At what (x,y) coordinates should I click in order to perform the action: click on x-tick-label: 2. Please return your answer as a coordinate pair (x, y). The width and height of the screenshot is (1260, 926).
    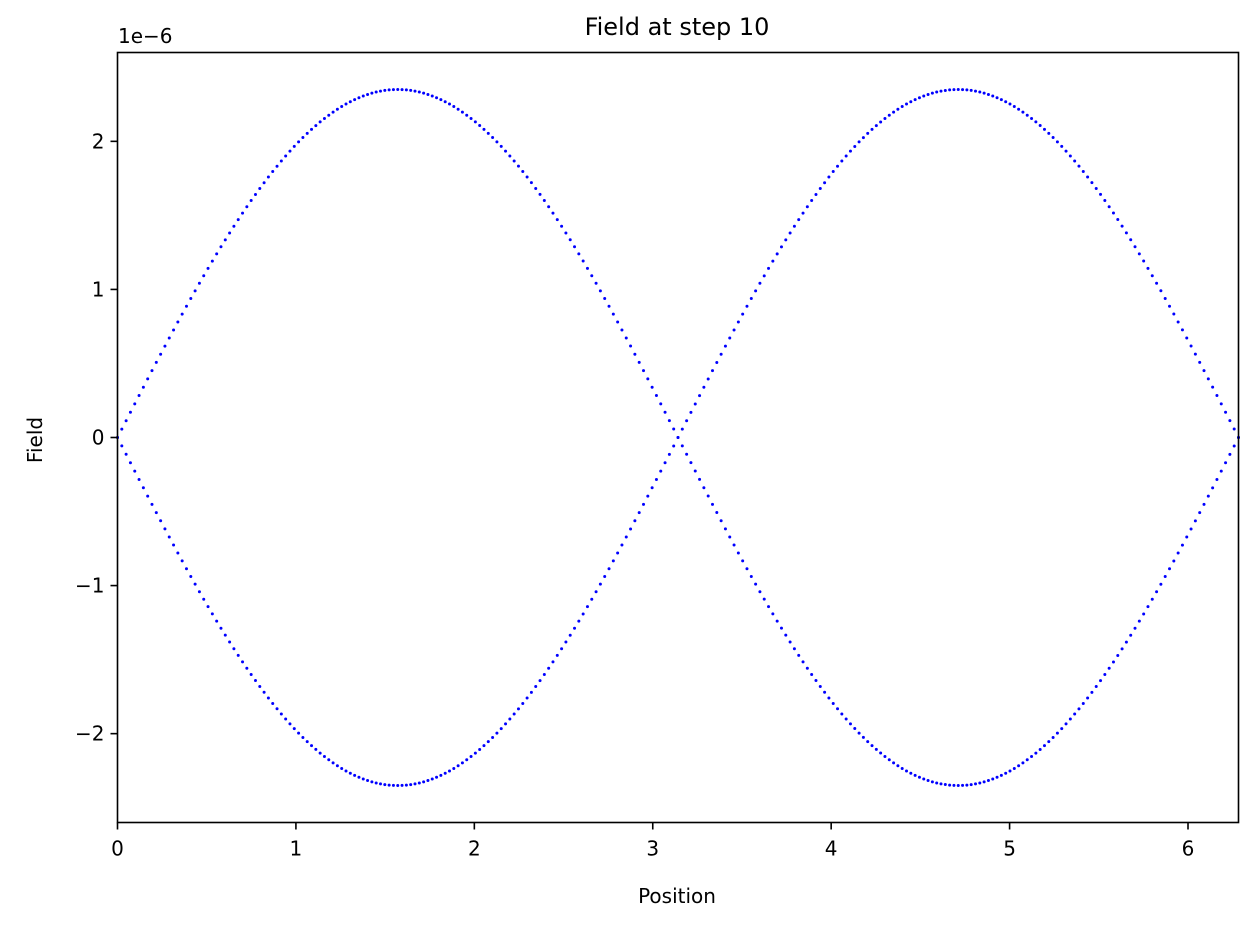
    Looking at the image, I should click on (474, 849).